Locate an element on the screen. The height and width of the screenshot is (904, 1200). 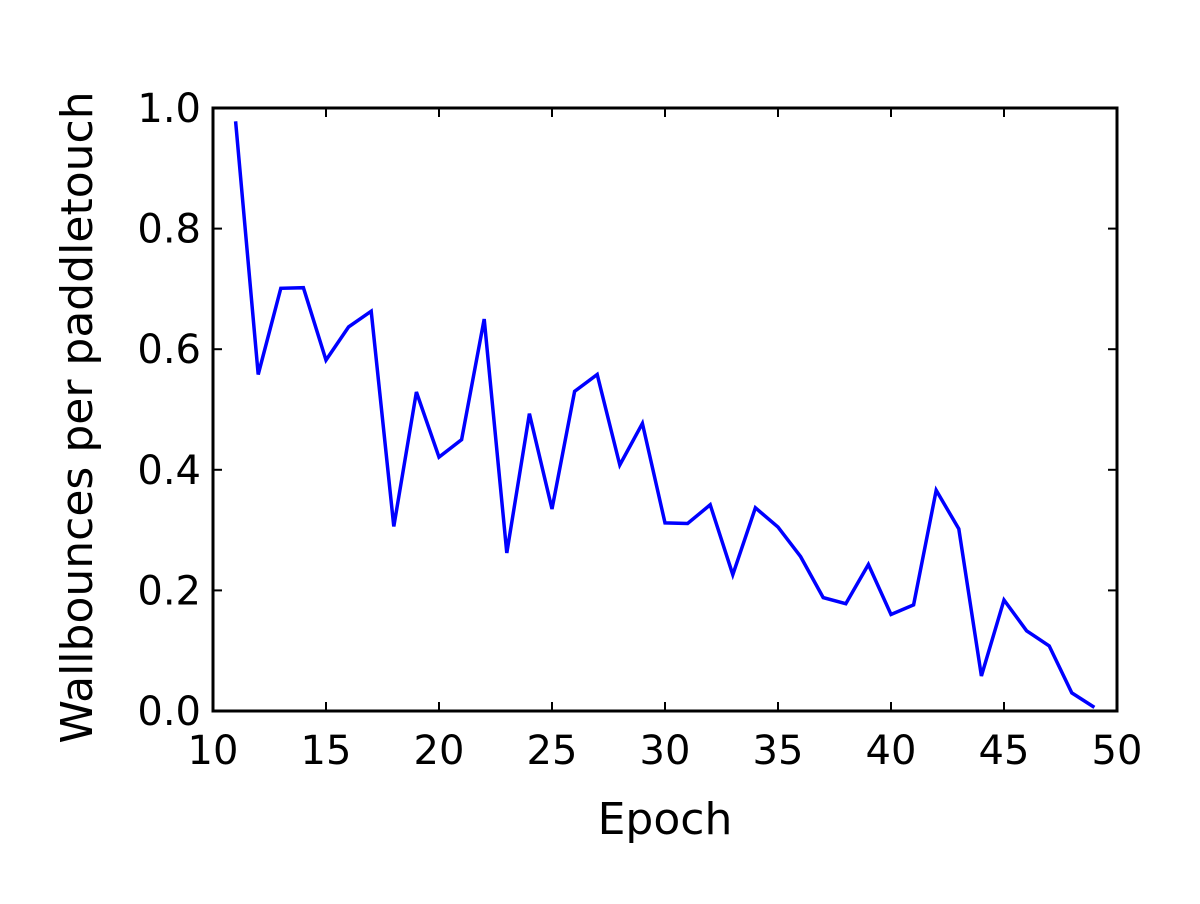
x-tick-label: 45 is located at coordinates (1004, 751).